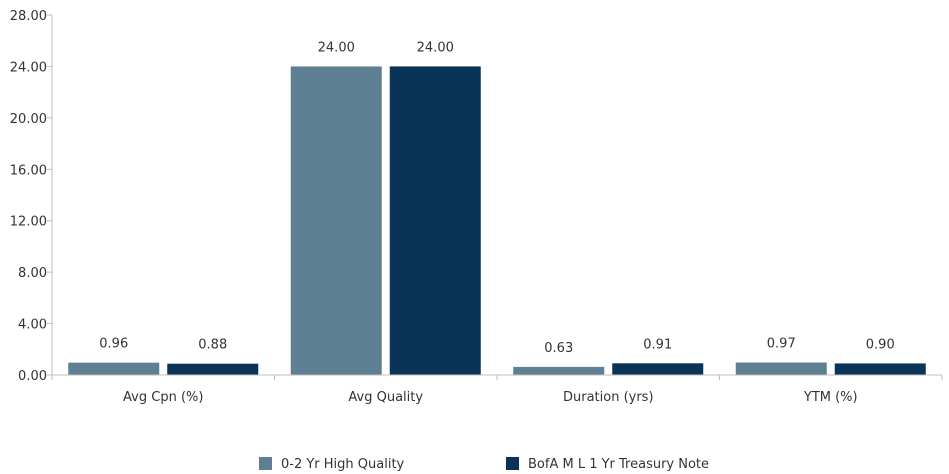 The height and width of the screenshot is (474, 949). Describe the element at coordinates (32, 273) in the screenshot. I see `y-tick-label: 8.00` at that location.